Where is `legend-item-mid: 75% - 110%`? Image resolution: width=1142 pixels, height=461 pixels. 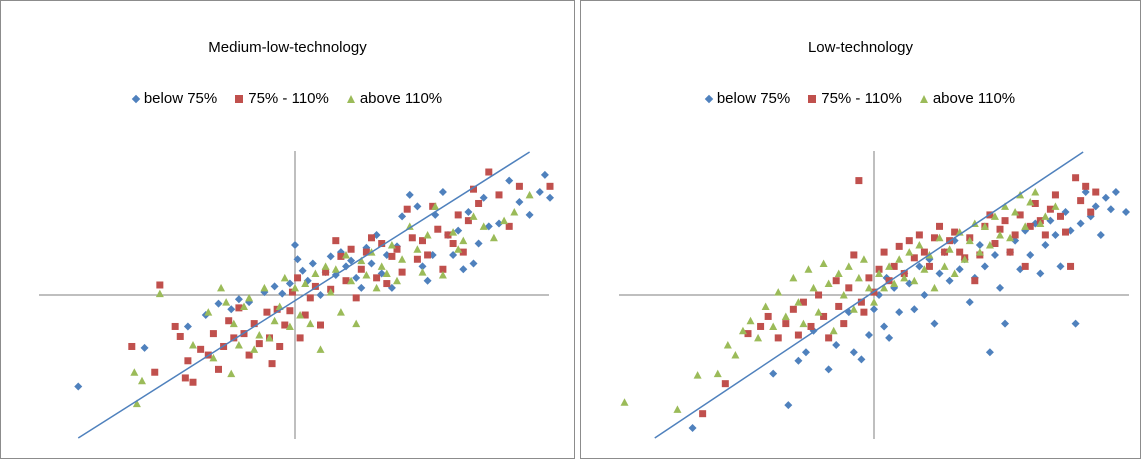 legend-item-mid: 75% - 110% is located at coordinates (282, 98).